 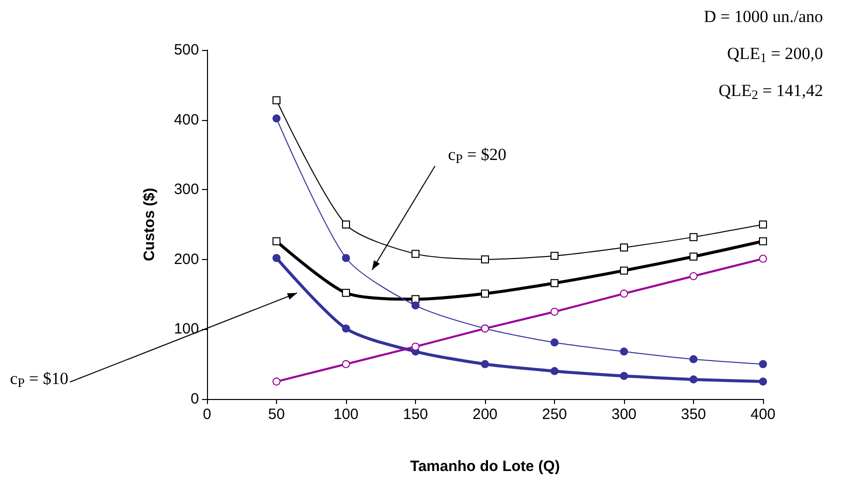 What do you see at coordinates (346, 414) in the screenshot?
I see `x-tick-label: 100` at bounding box center [346, 414].